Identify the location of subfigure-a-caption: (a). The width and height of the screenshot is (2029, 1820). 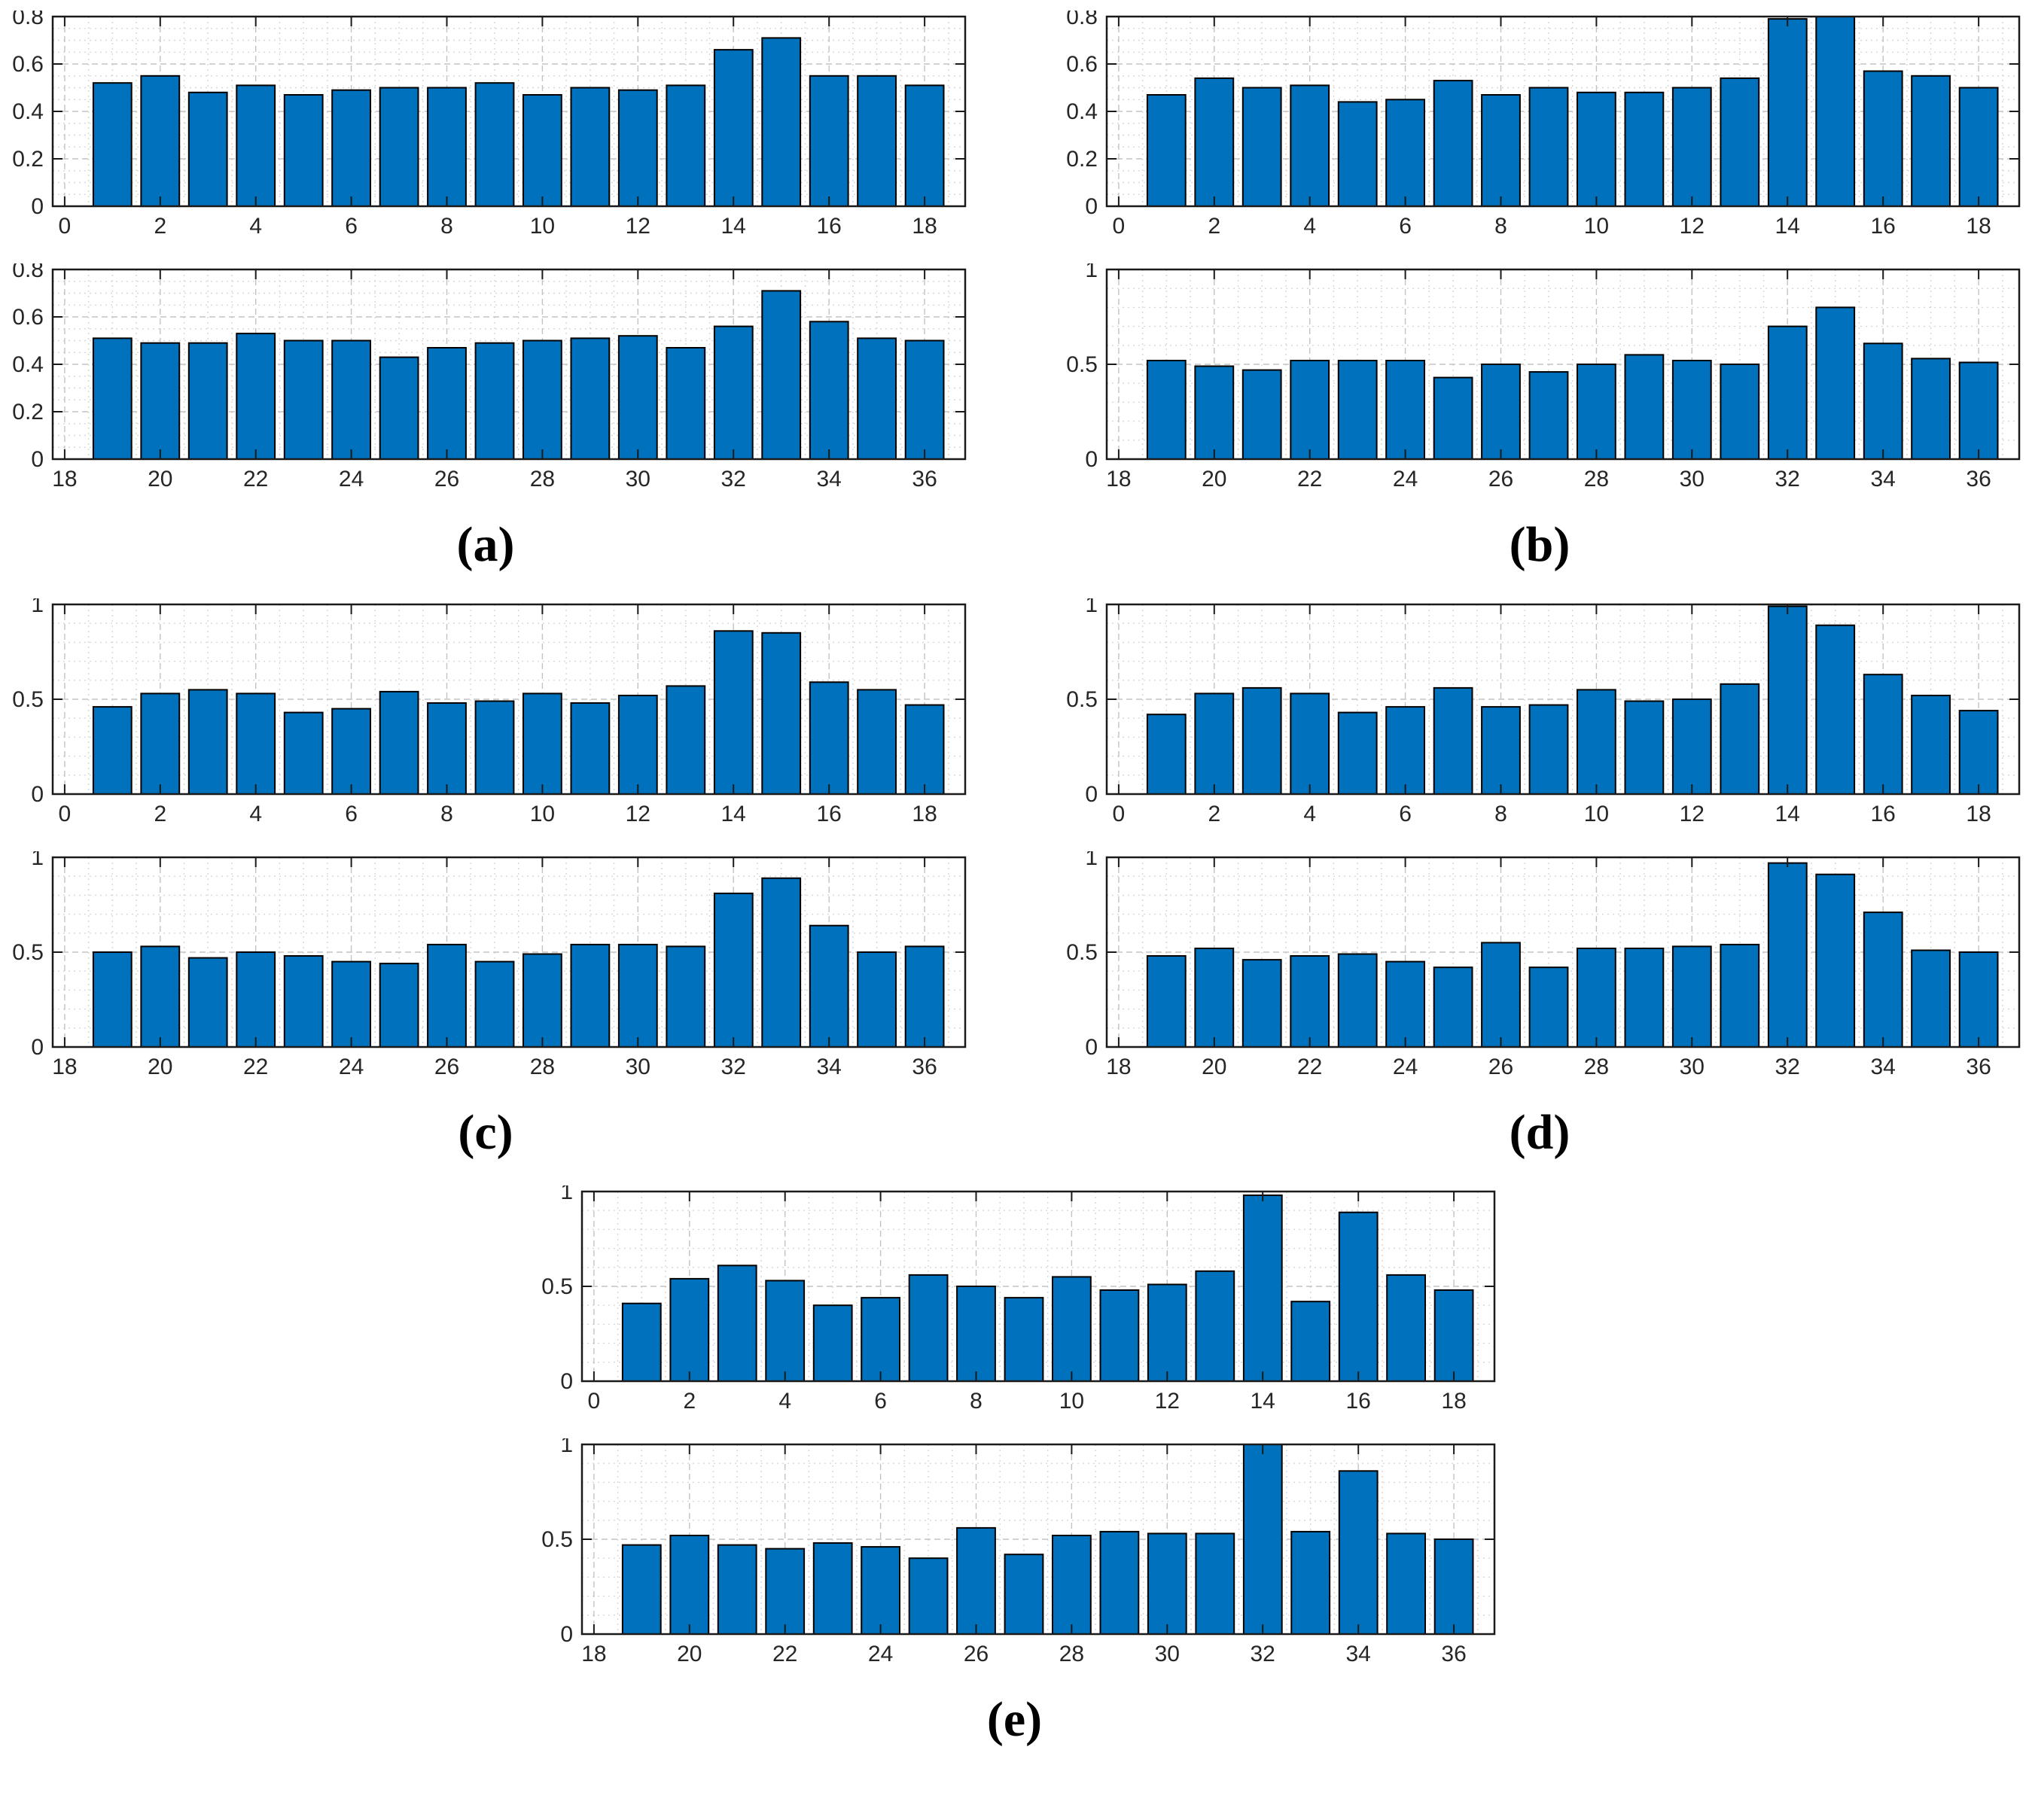
(486, 544).